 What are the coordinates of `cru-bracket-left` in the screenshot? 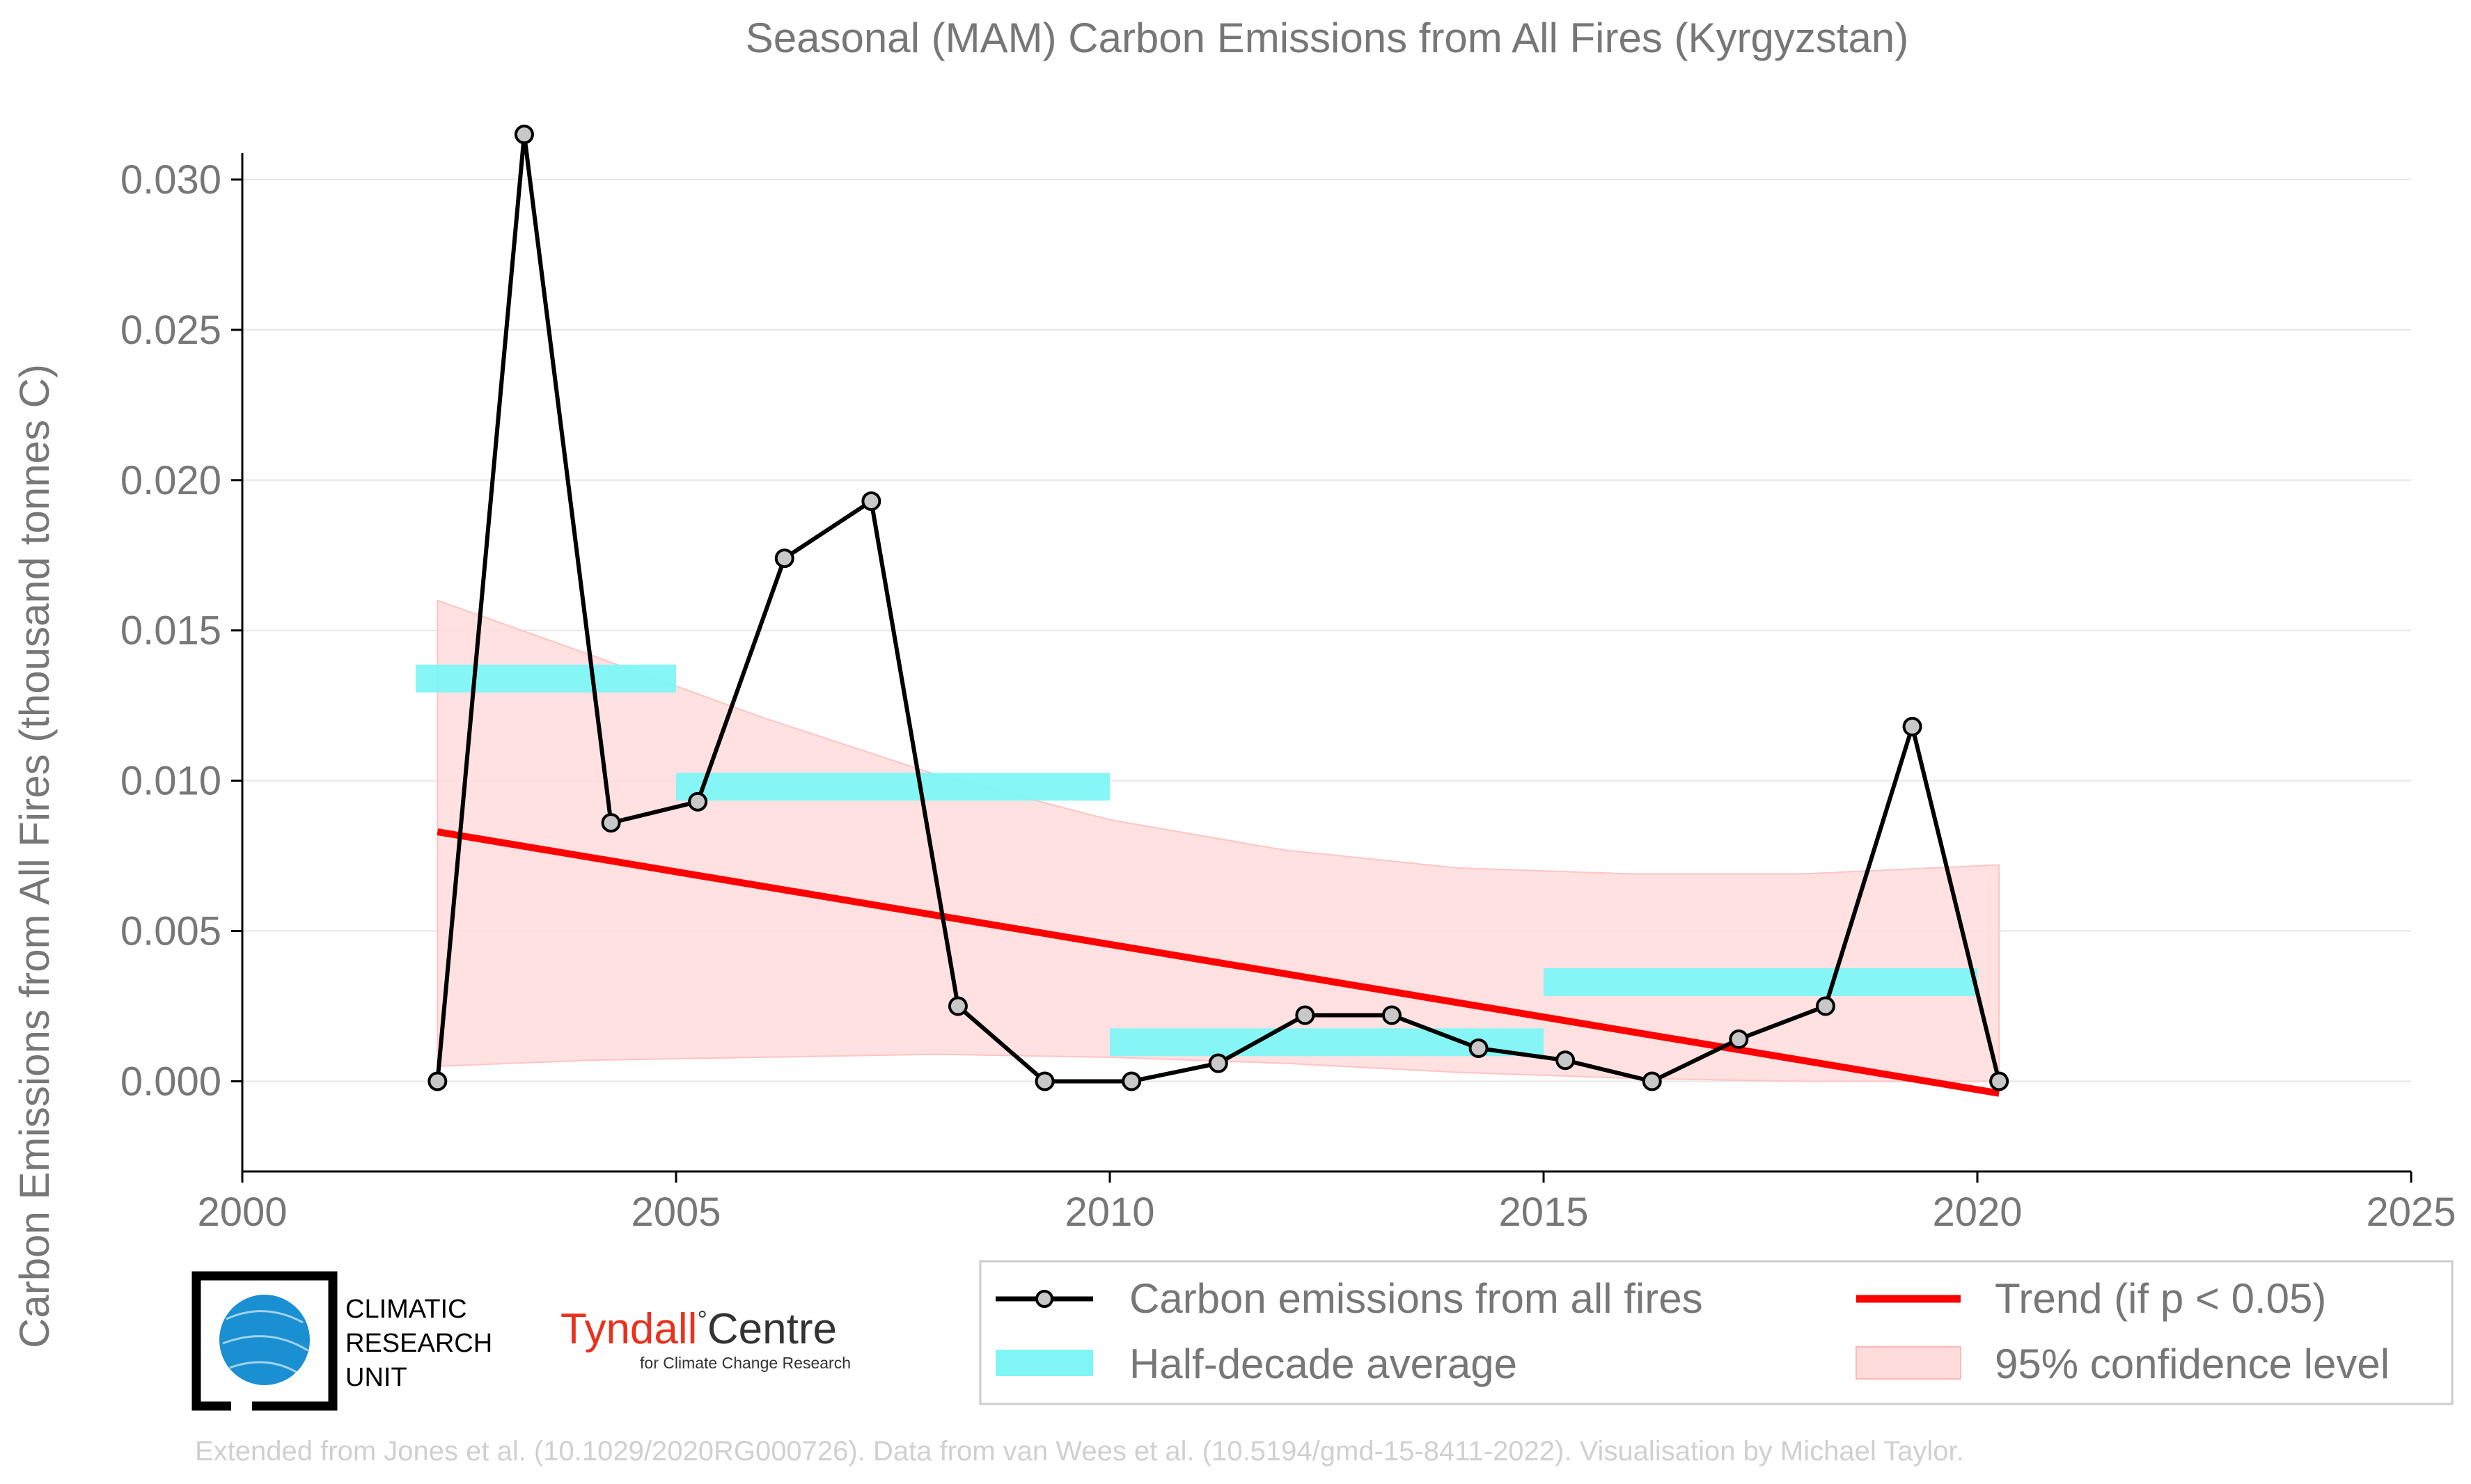 It's located at (239, 1341).